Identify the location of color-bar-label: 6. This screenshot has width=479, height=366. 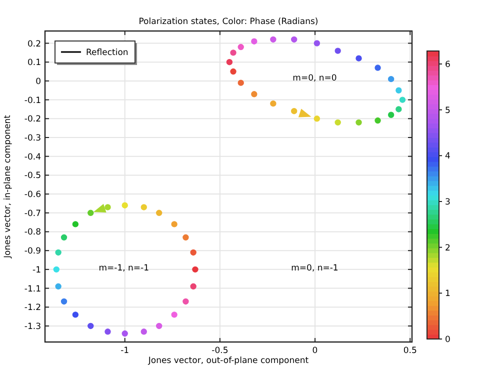
(447, 65).